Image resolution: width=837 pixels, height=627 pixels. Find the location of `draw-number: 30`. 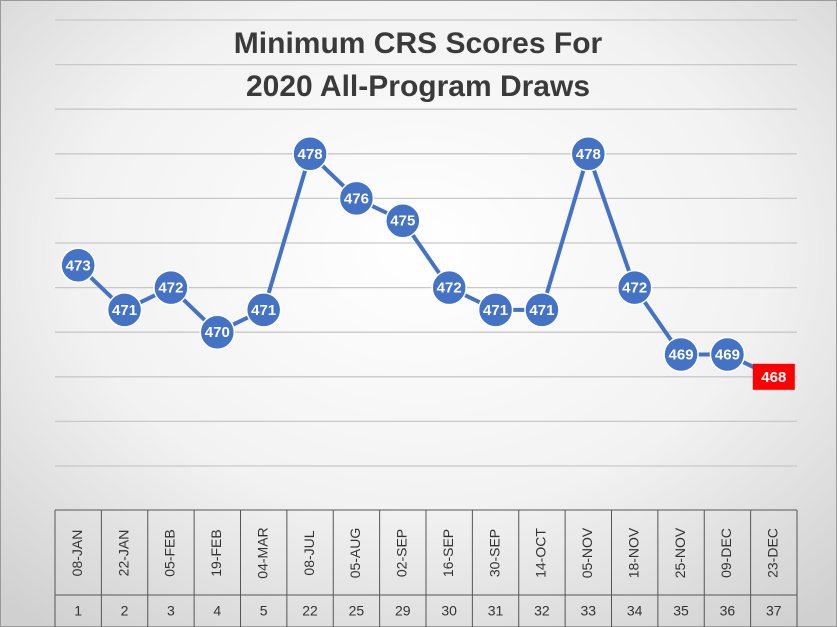

draw-number: 30 is located at coordinates (449, 611).